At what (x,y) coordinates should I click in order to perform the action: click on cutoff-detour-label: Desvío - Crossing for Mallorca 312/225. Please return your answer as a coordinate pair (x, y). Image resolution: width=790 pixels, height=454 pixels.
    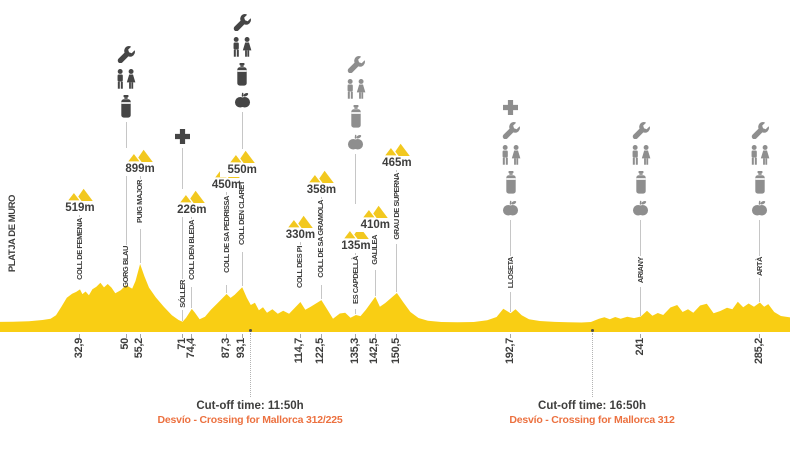
    Looking at the image, I should click on (250, 420).